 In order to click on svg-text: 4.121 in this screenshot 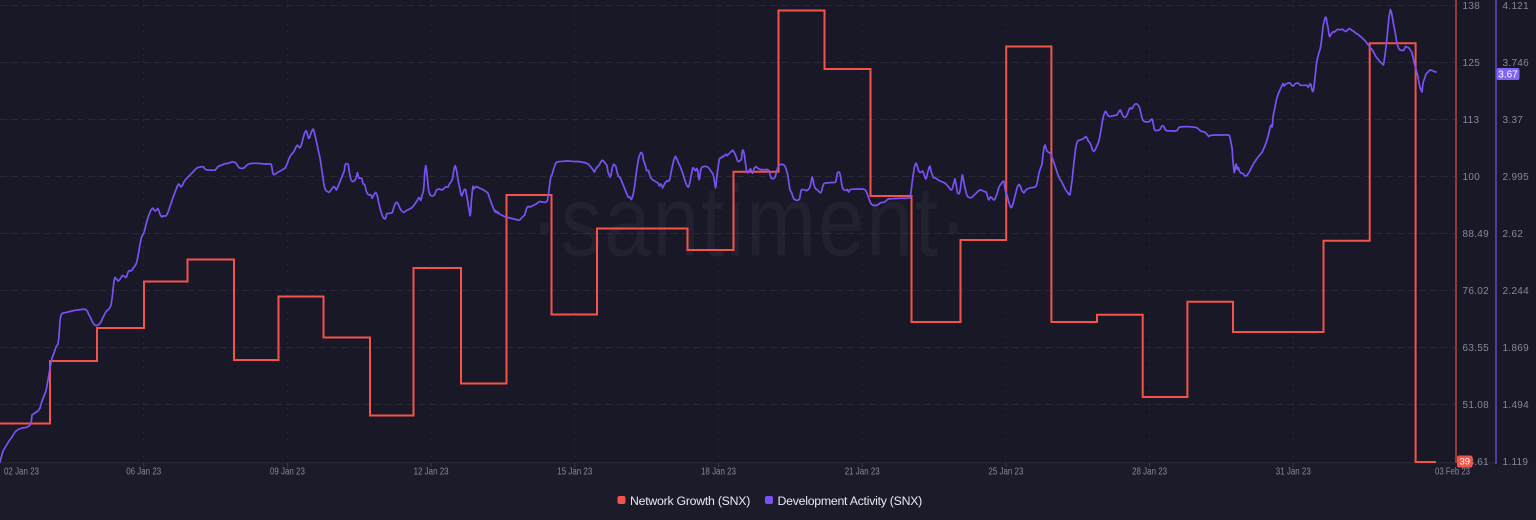, I will do `click(1516, 6)`.